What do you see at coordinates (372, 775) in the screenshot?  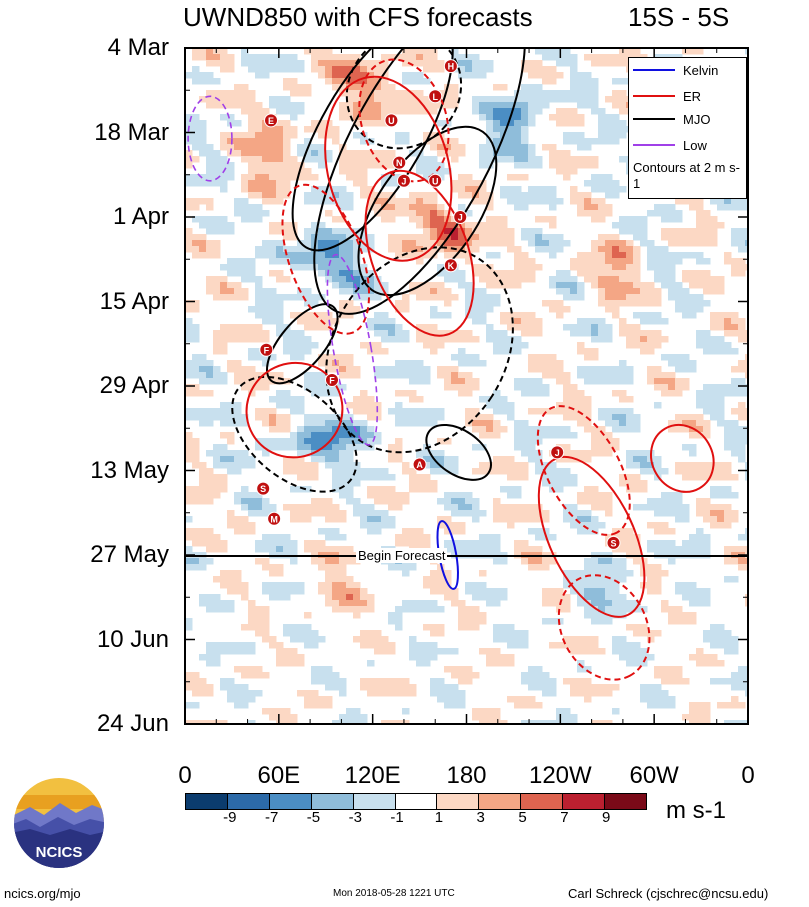 I see `x-tick-label: 120E` at bounding box center [372, 775].